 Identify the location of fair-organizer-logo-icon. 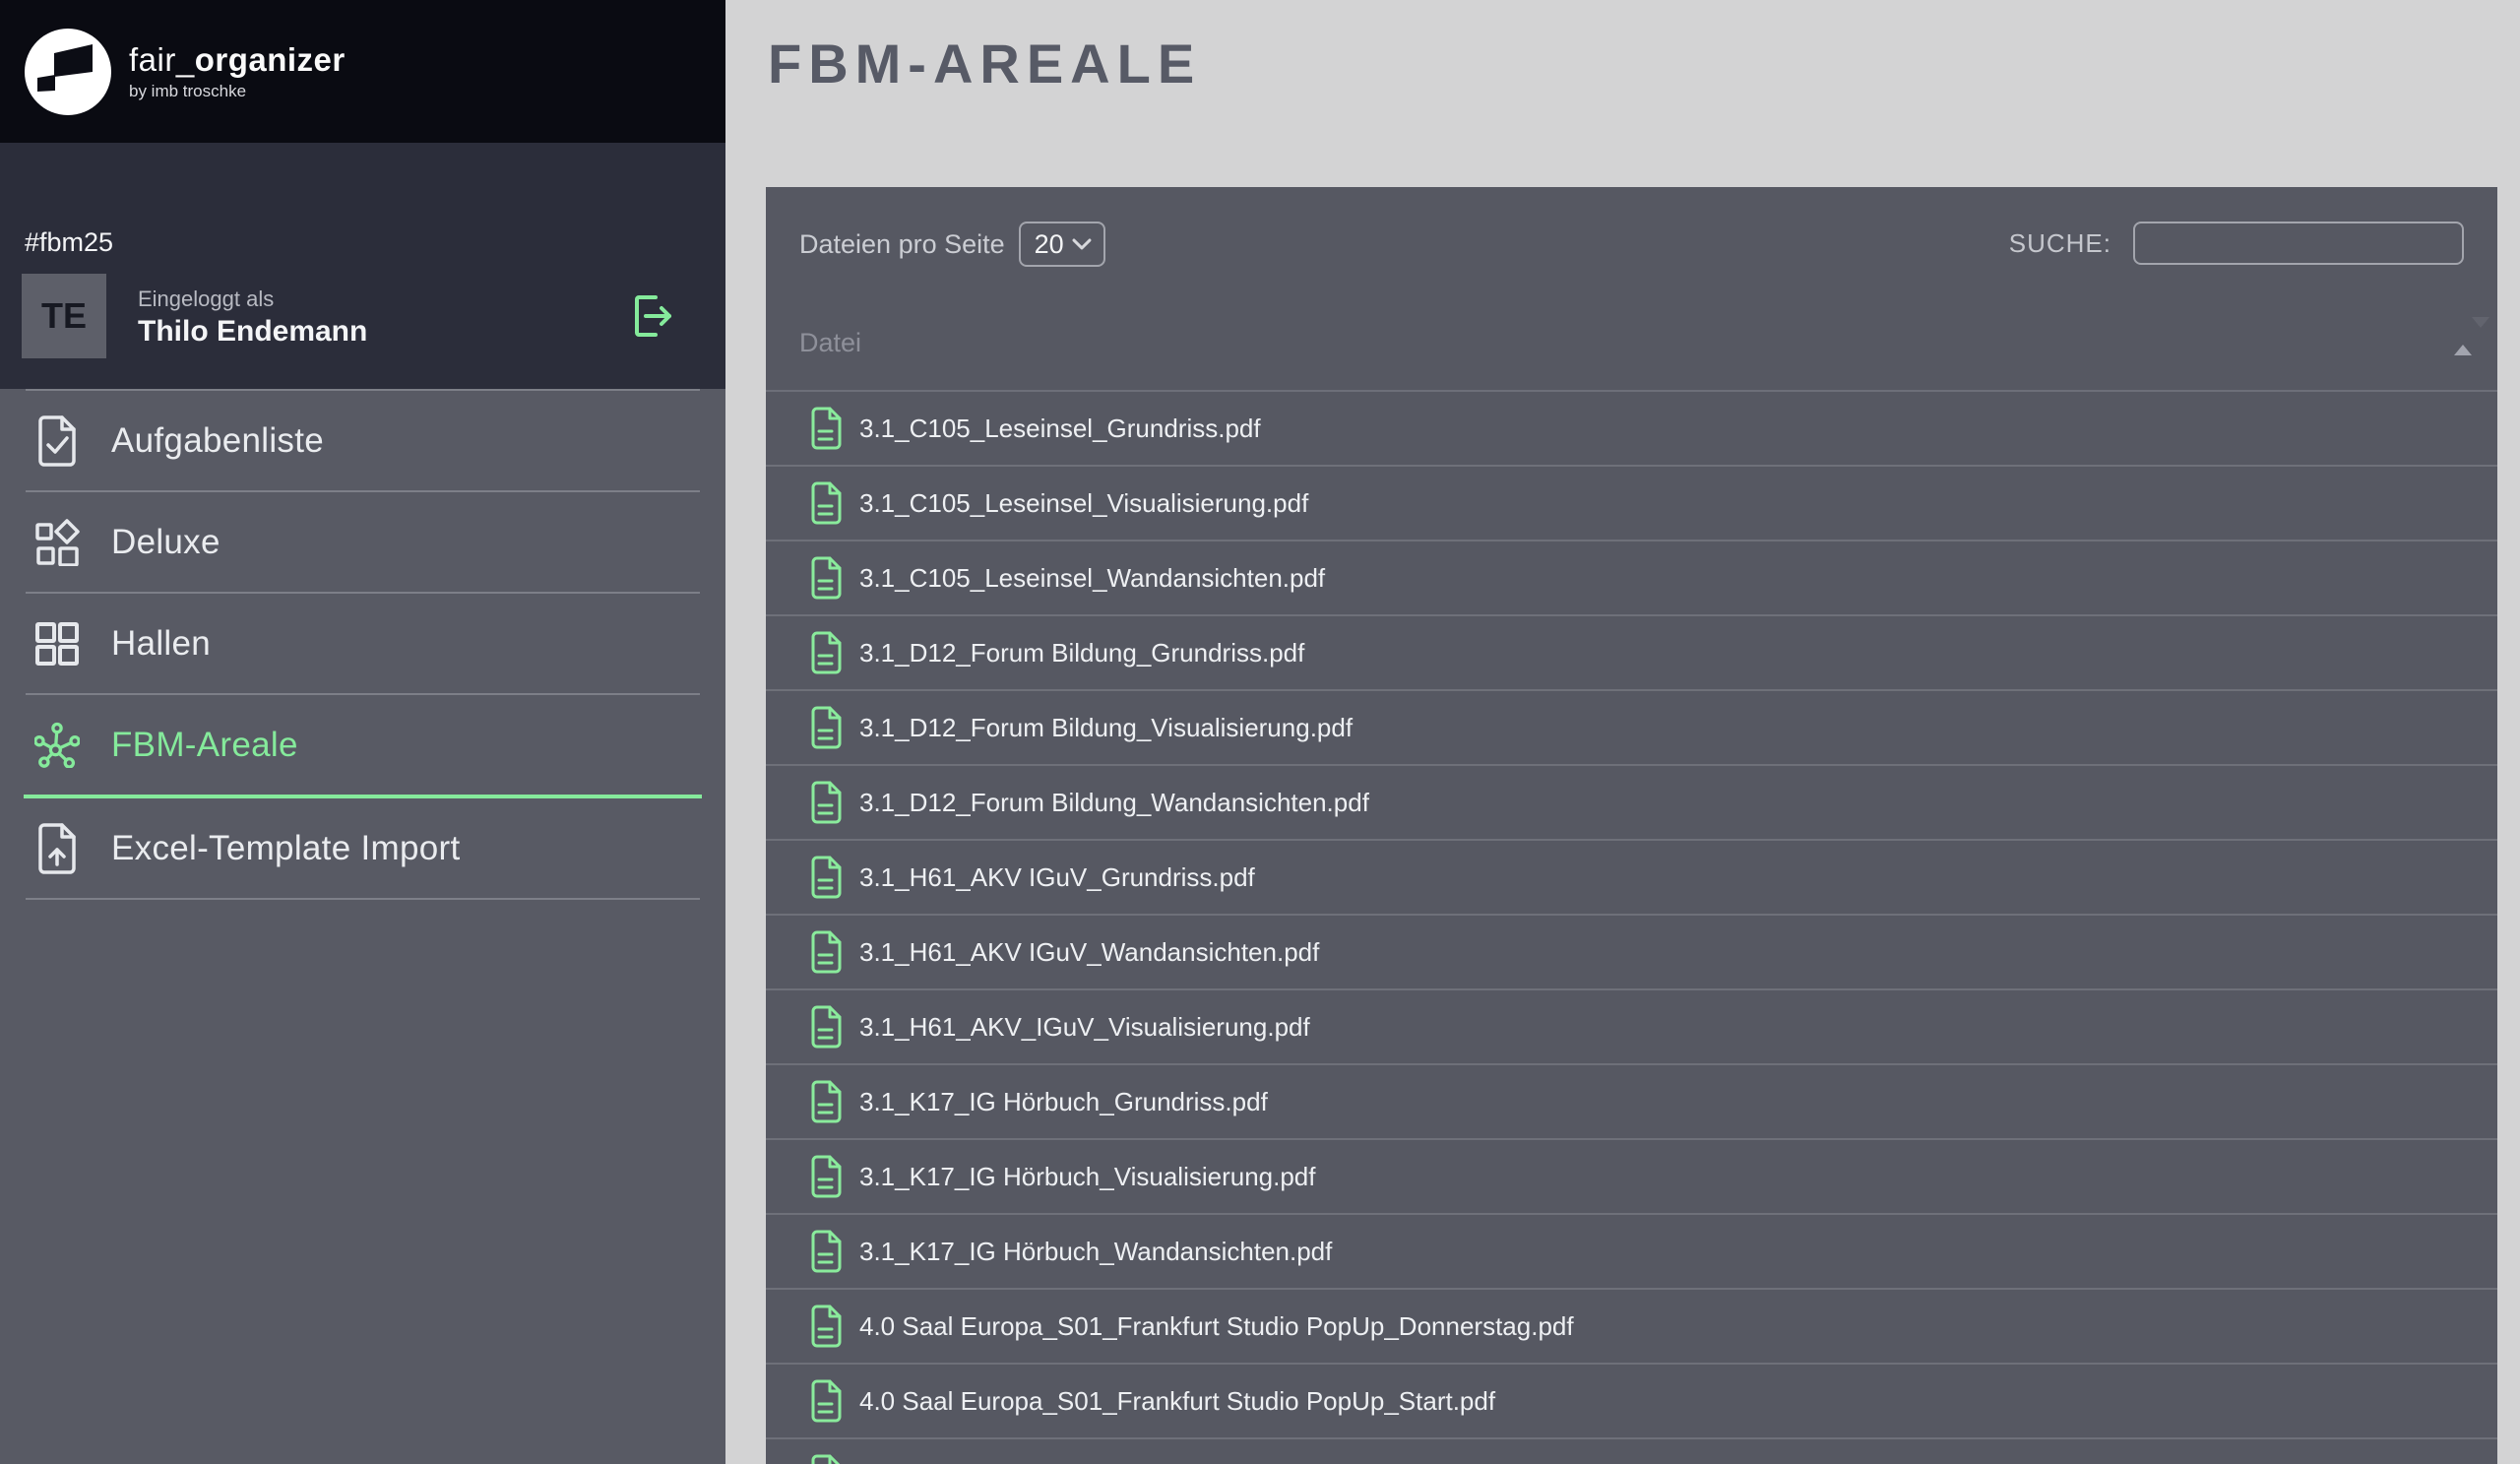
(68, 72).